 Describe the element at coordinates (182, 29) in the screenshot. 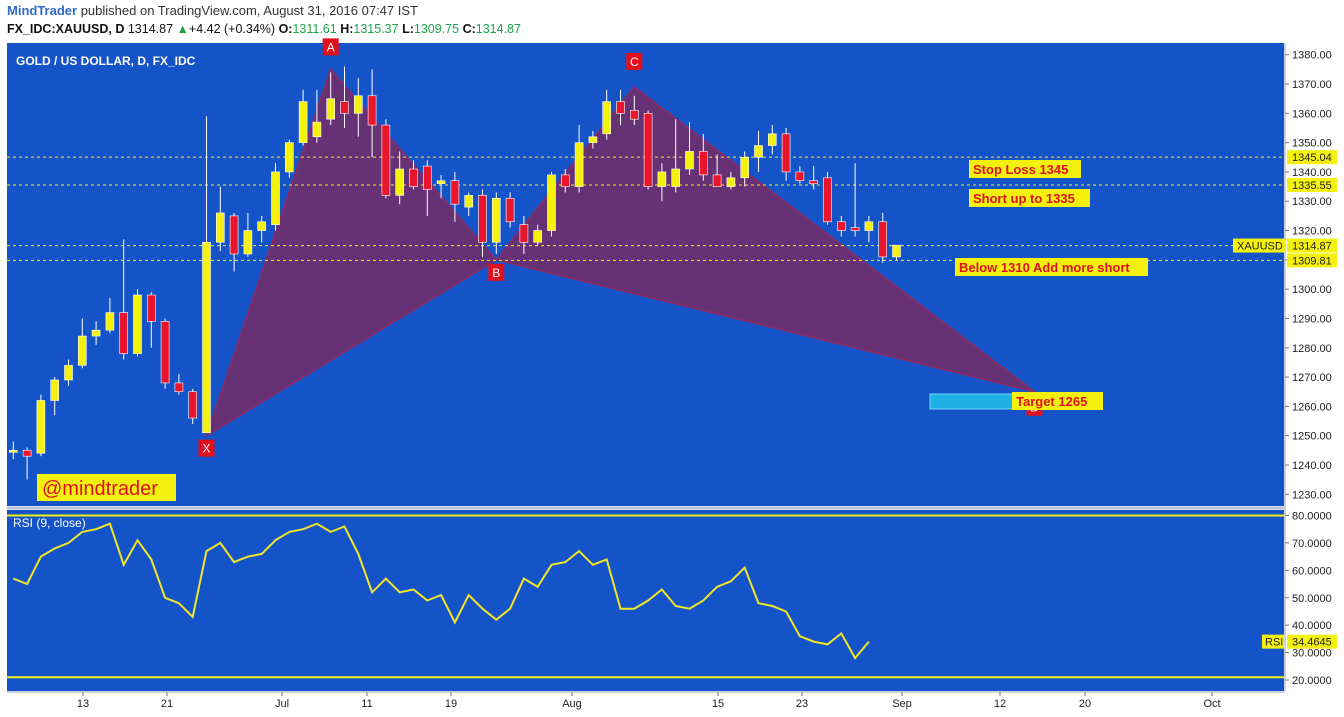

I see `up-arrow-icon: ▲` at that location.